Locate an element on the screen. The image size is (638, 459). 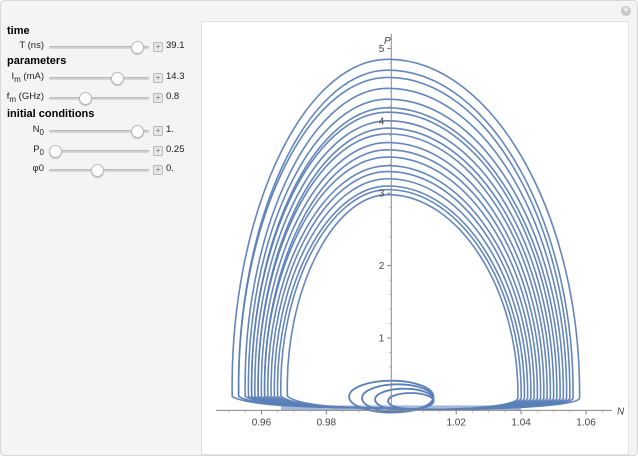
slider-track-phi0 is located at coordinates (99, 170).